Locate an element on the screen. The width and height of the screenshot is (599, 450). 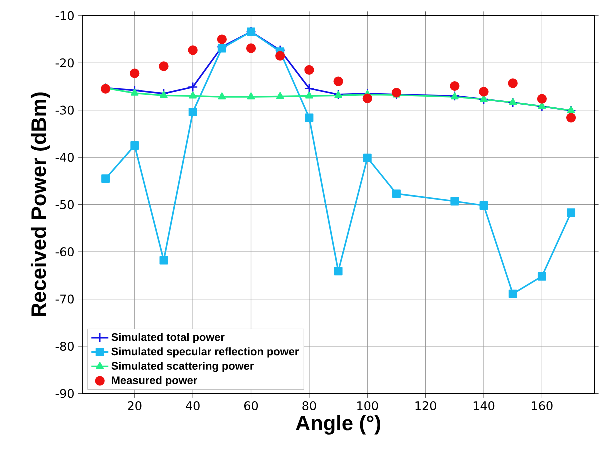
y-tick-label: -20 is located at coordinates (65, 63).